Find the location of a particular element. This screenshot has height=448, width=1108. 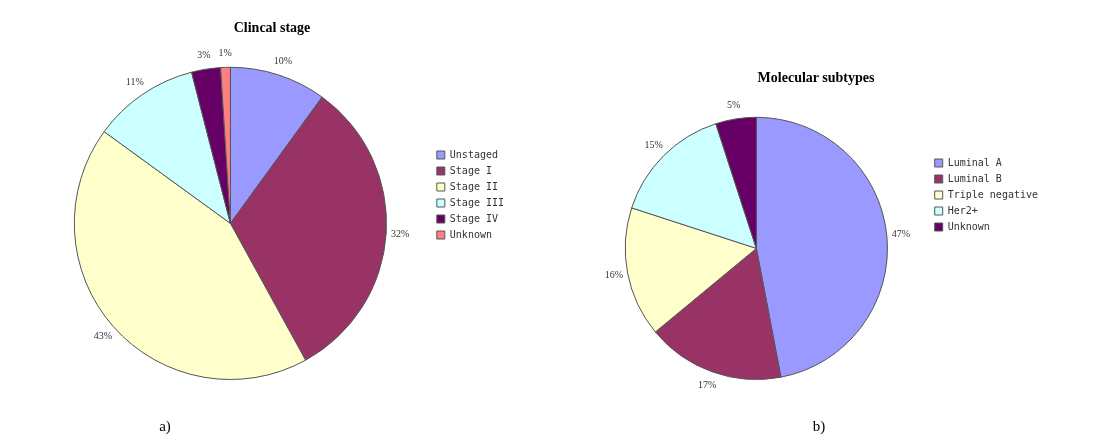

data-label: 1% is located at coordinates (225, 53).